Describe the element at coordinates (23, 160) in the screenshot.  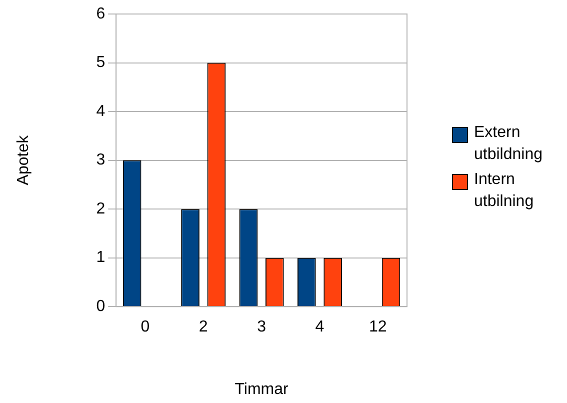
I see `y-axis-title: Apotek` at that location.